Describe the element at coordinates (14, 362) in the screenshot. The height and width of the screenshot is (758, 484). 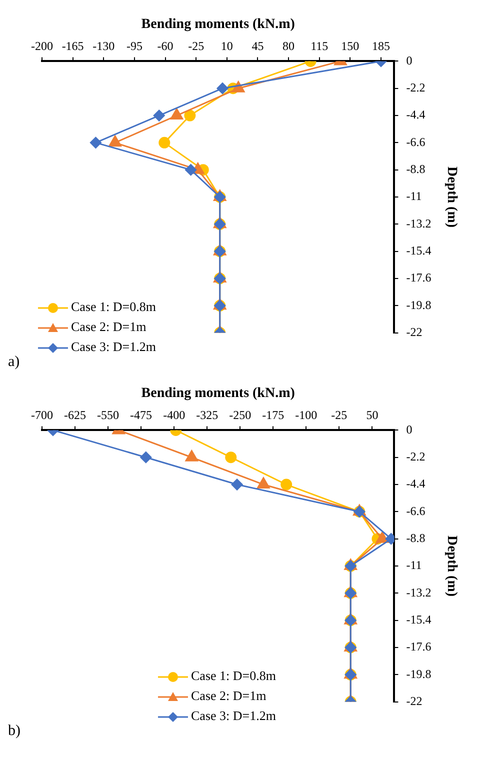
I see `text: a)` at that location.